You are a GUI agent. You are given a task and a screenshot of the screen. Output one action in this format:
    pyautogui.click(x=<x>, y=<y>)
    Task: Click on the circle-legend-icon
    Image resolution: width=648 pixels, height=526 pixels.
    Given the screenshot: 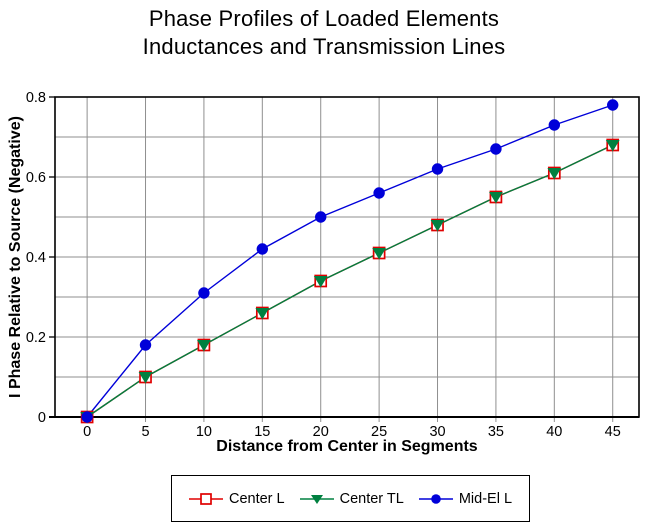 What is the action you would take?
    pyautogui.click(x=435, y=498)
    